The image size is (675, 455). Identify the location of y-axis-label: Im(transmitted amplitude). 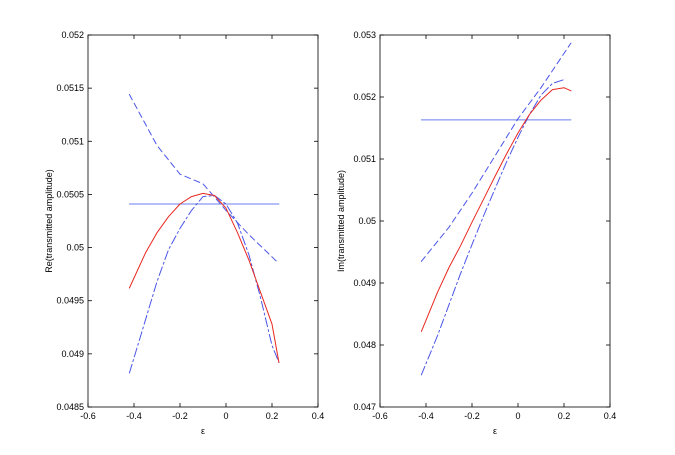
(341, 221).